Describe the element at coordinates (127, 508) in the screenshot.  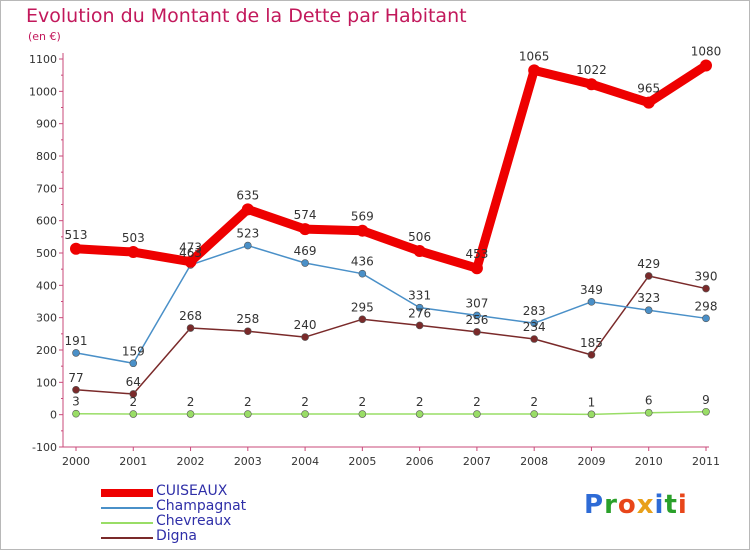
I see `legend-swatch-champagnat` at that location.